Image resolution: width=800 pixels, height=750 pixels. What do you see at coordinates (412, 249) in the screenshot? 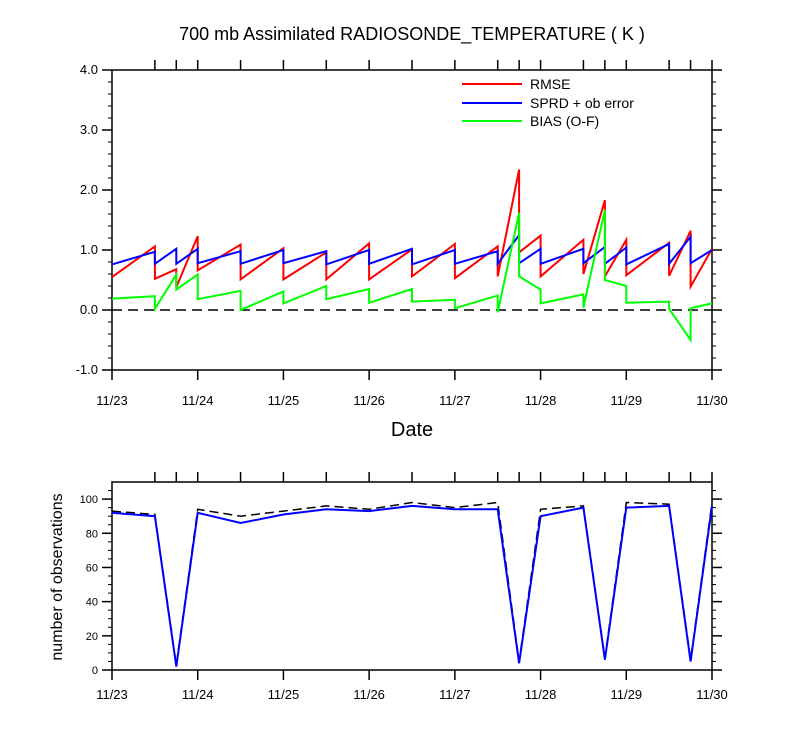
I see `sprd-ob-error-line` at bounding box center [412, 249].